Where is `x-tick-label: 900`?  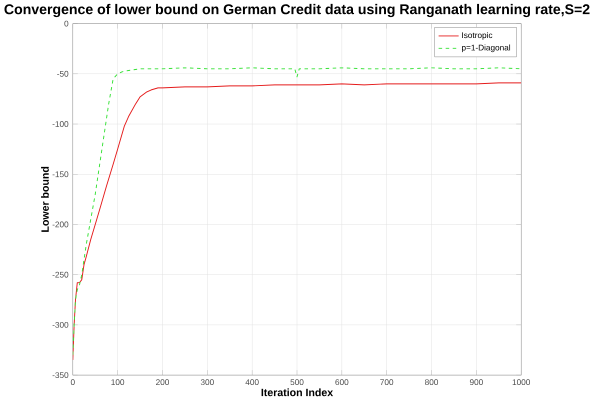 x-tick-label: 900 is located at coordinates (476, 382).